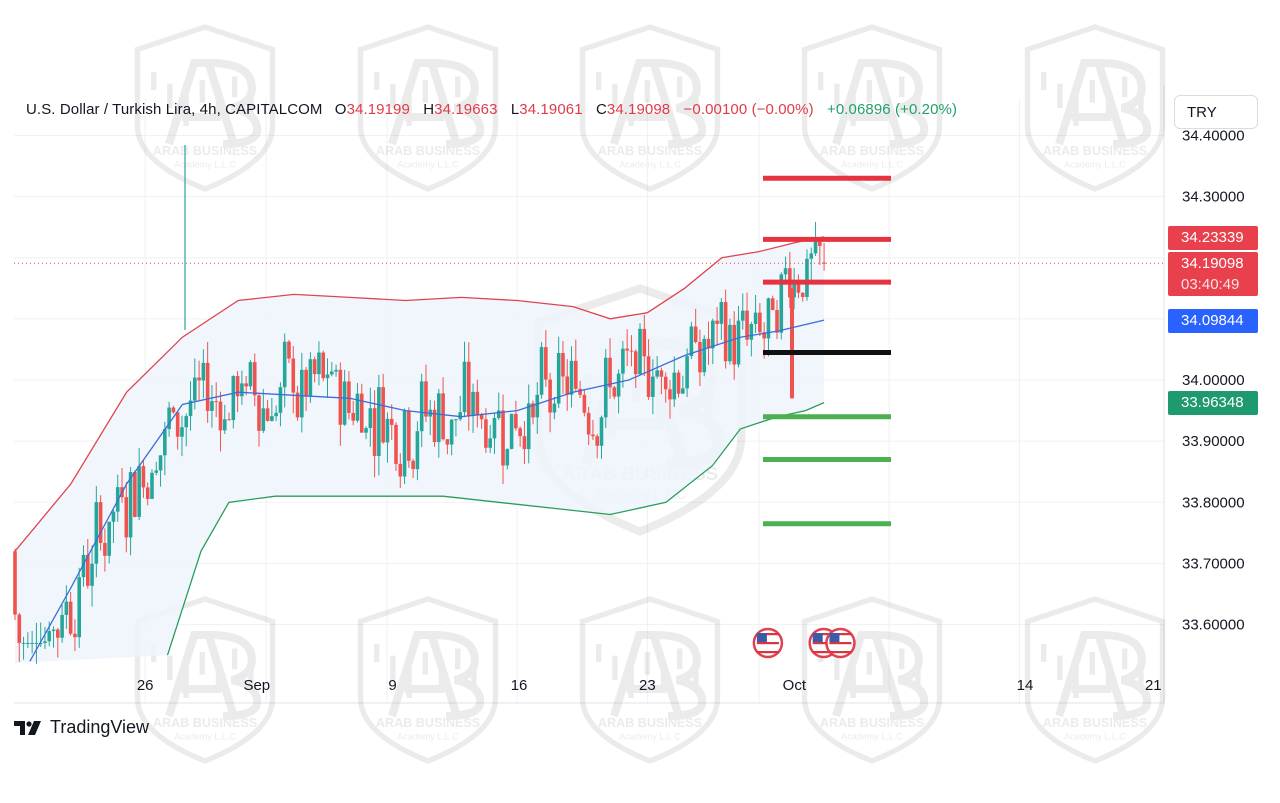 This screenshot has height=803, width=1280. What do you see at coordinates (340, 109) in the screenshot?
I see `open-label: O` at bounding box center [340, 109].